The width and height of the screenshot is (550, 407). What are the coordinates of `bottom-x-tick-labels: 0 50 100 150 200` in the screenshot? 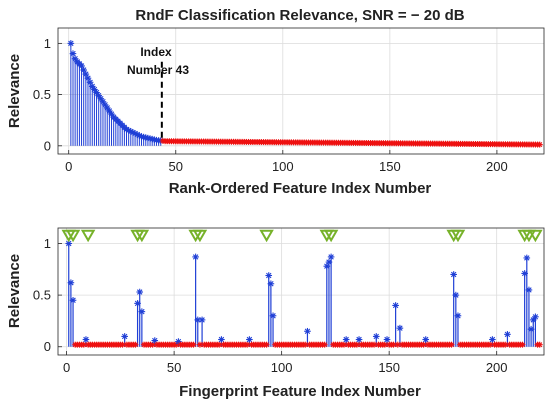 It's located at (285, 367).